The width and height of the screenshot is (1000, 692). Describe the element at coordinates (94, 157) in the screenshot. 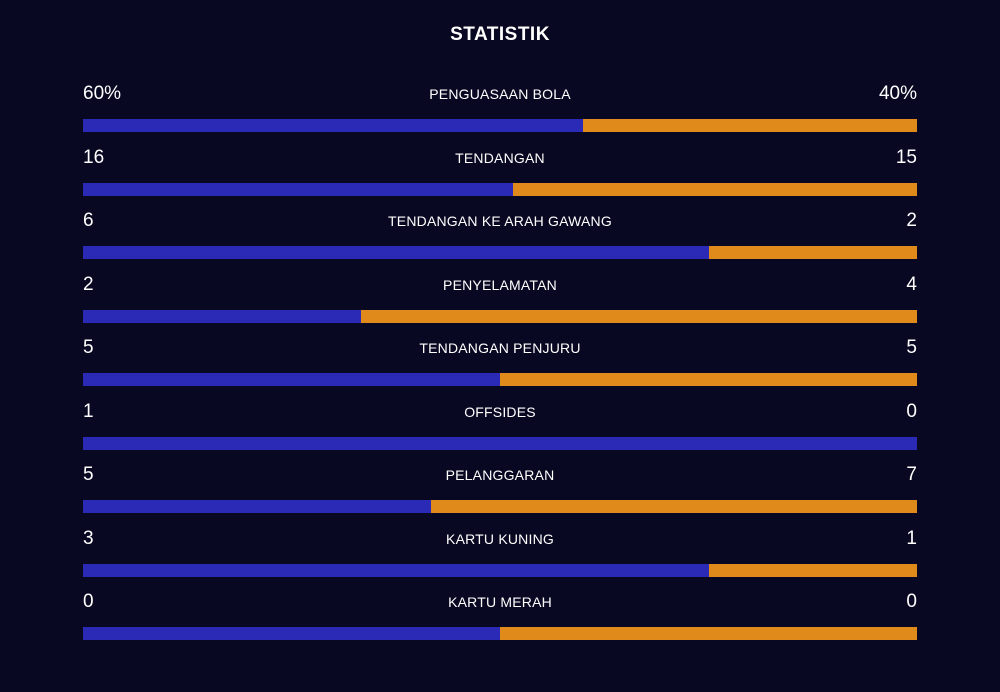

I see `home-value: 16` at that location.